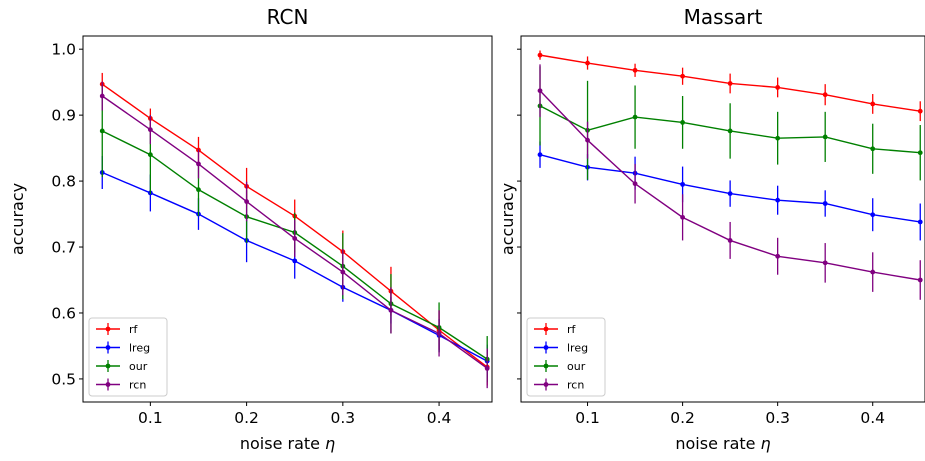 The image size is (925, 461). Describe the element at coordinates (63, 313) in the screenshot. I see `y-tick-label: 0.6` at that location.